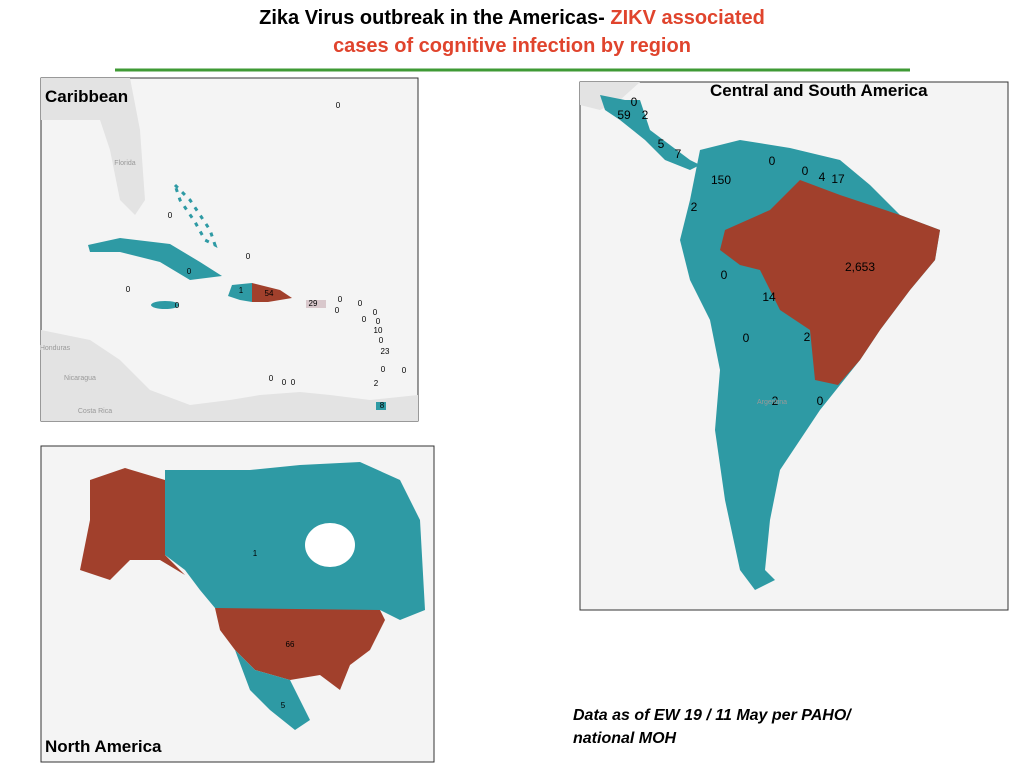 This screenshot has height=768, width=1024. What do you see at coordinates (625, 738) in the screenshot?
I see `footnote: national MOH` at bounding box center [625, 738].